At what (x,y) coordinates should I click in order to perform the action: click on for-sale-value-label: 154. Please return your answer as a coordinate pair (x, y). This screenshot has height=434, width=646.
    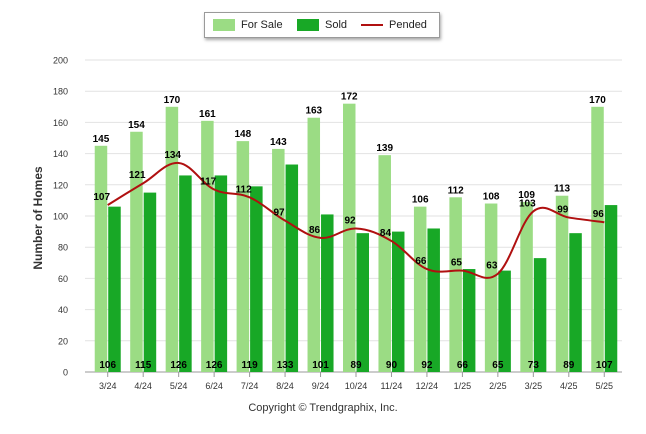
    Looking at the image, I should click on (136, 125).